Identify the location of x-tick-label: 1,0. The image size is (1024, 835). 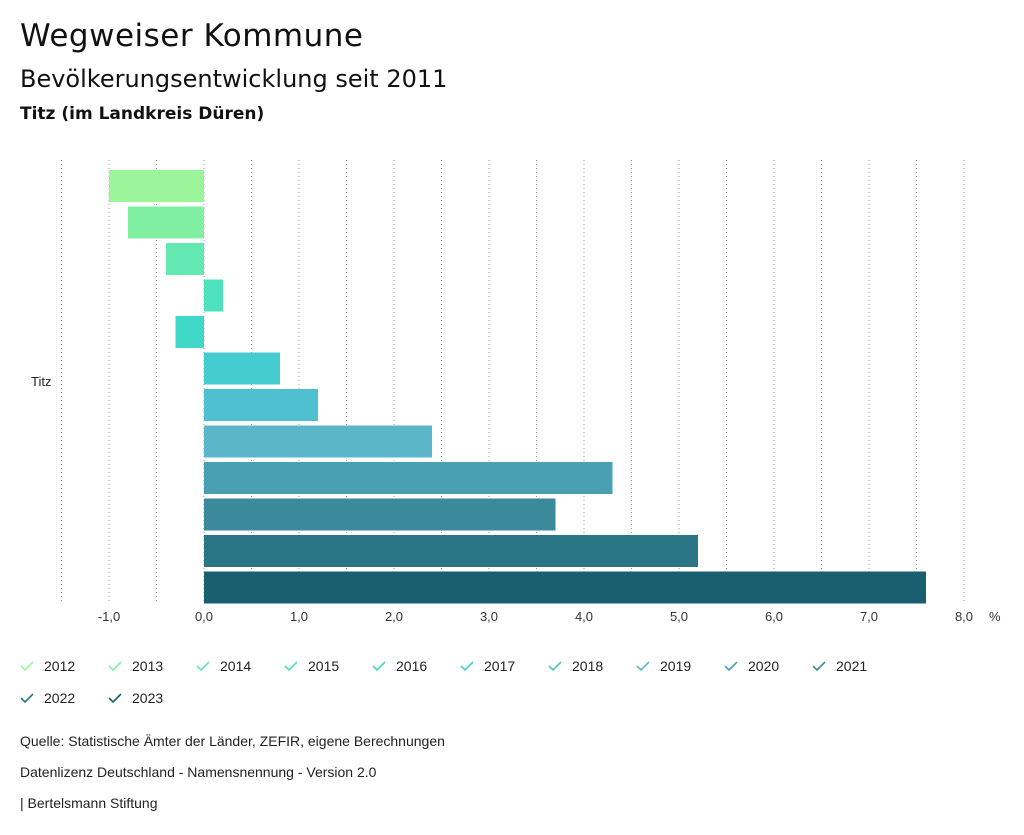
(299, 616).